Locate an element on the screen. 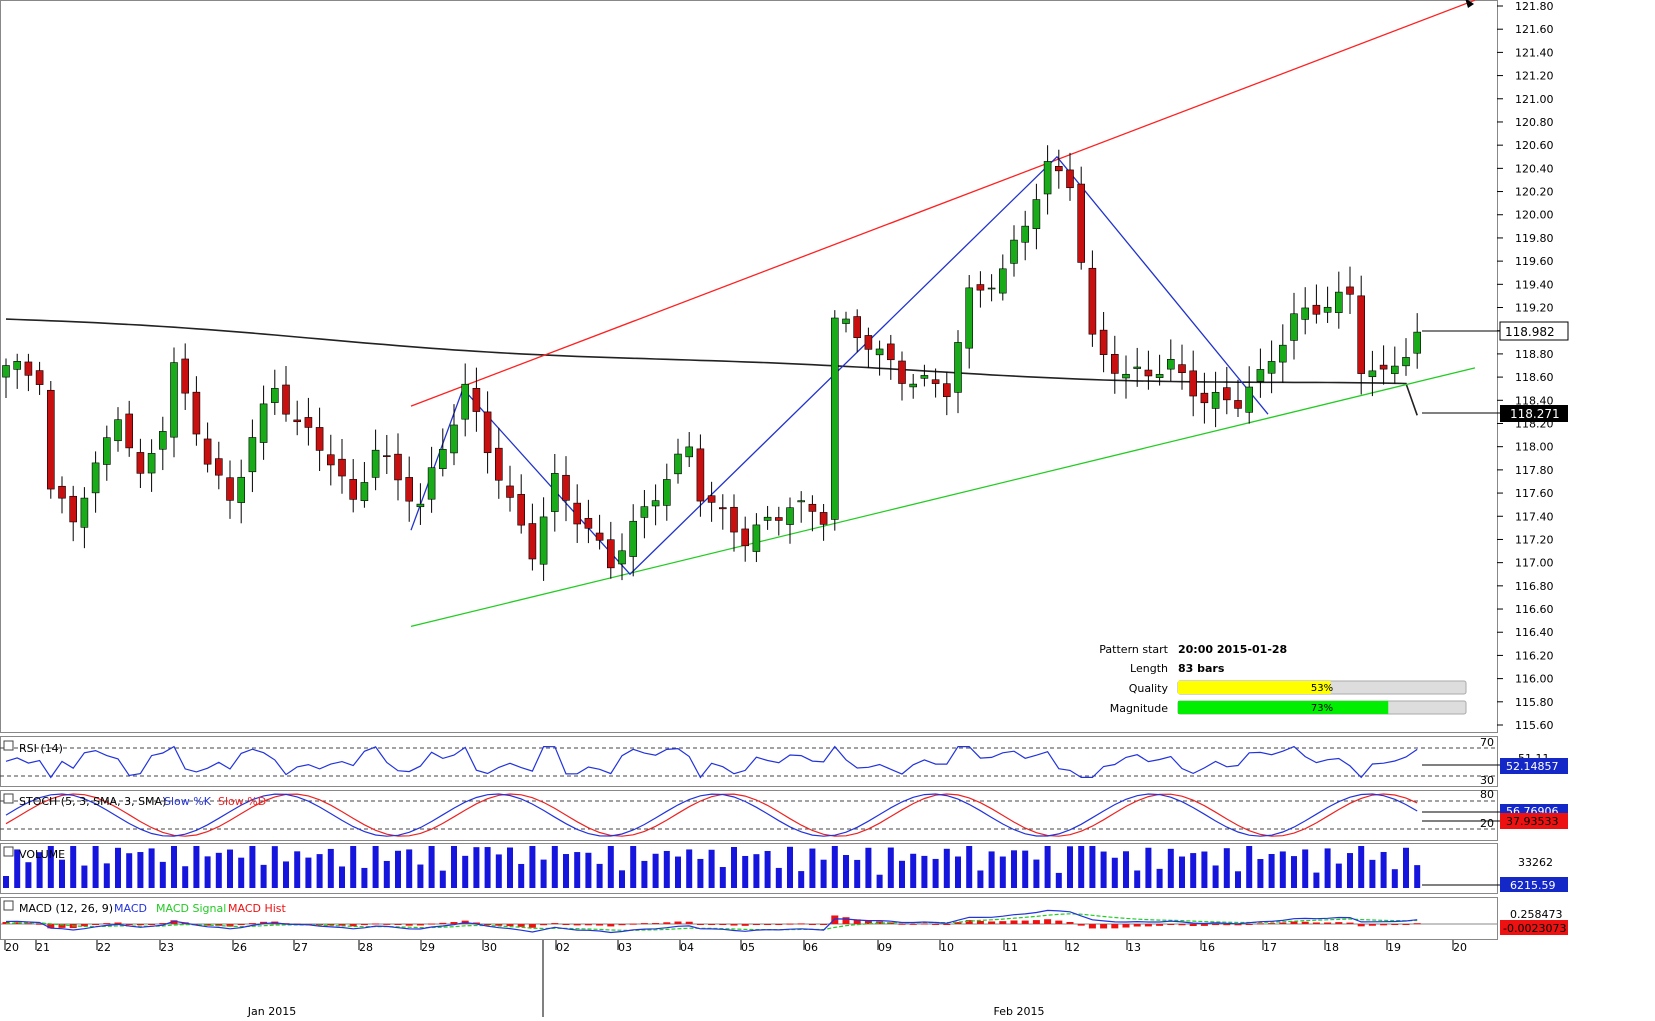  rsi-toggle-icon is located at coordinates (8, 745).